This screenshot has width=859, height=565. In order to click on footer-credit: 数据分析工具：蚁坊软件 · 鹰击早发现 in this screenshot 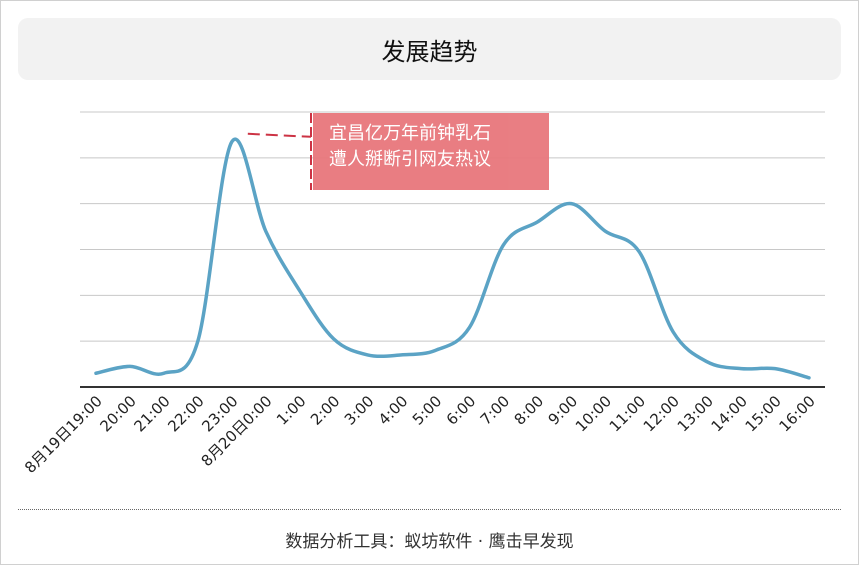, I will do `click(429, 542)`.